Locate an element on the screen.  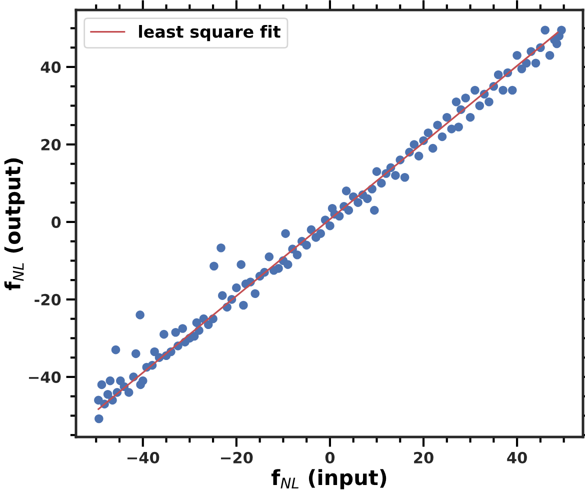
x-tick-label: −20 is located at coordinates (237, 458).